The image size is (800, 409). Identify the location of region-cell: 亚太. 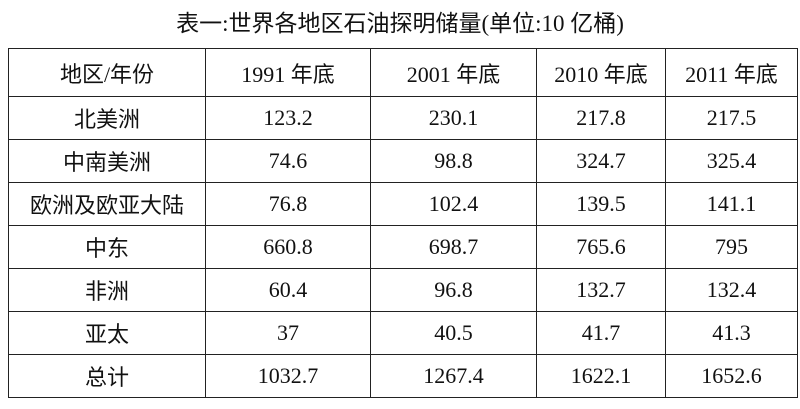
(107, 333).